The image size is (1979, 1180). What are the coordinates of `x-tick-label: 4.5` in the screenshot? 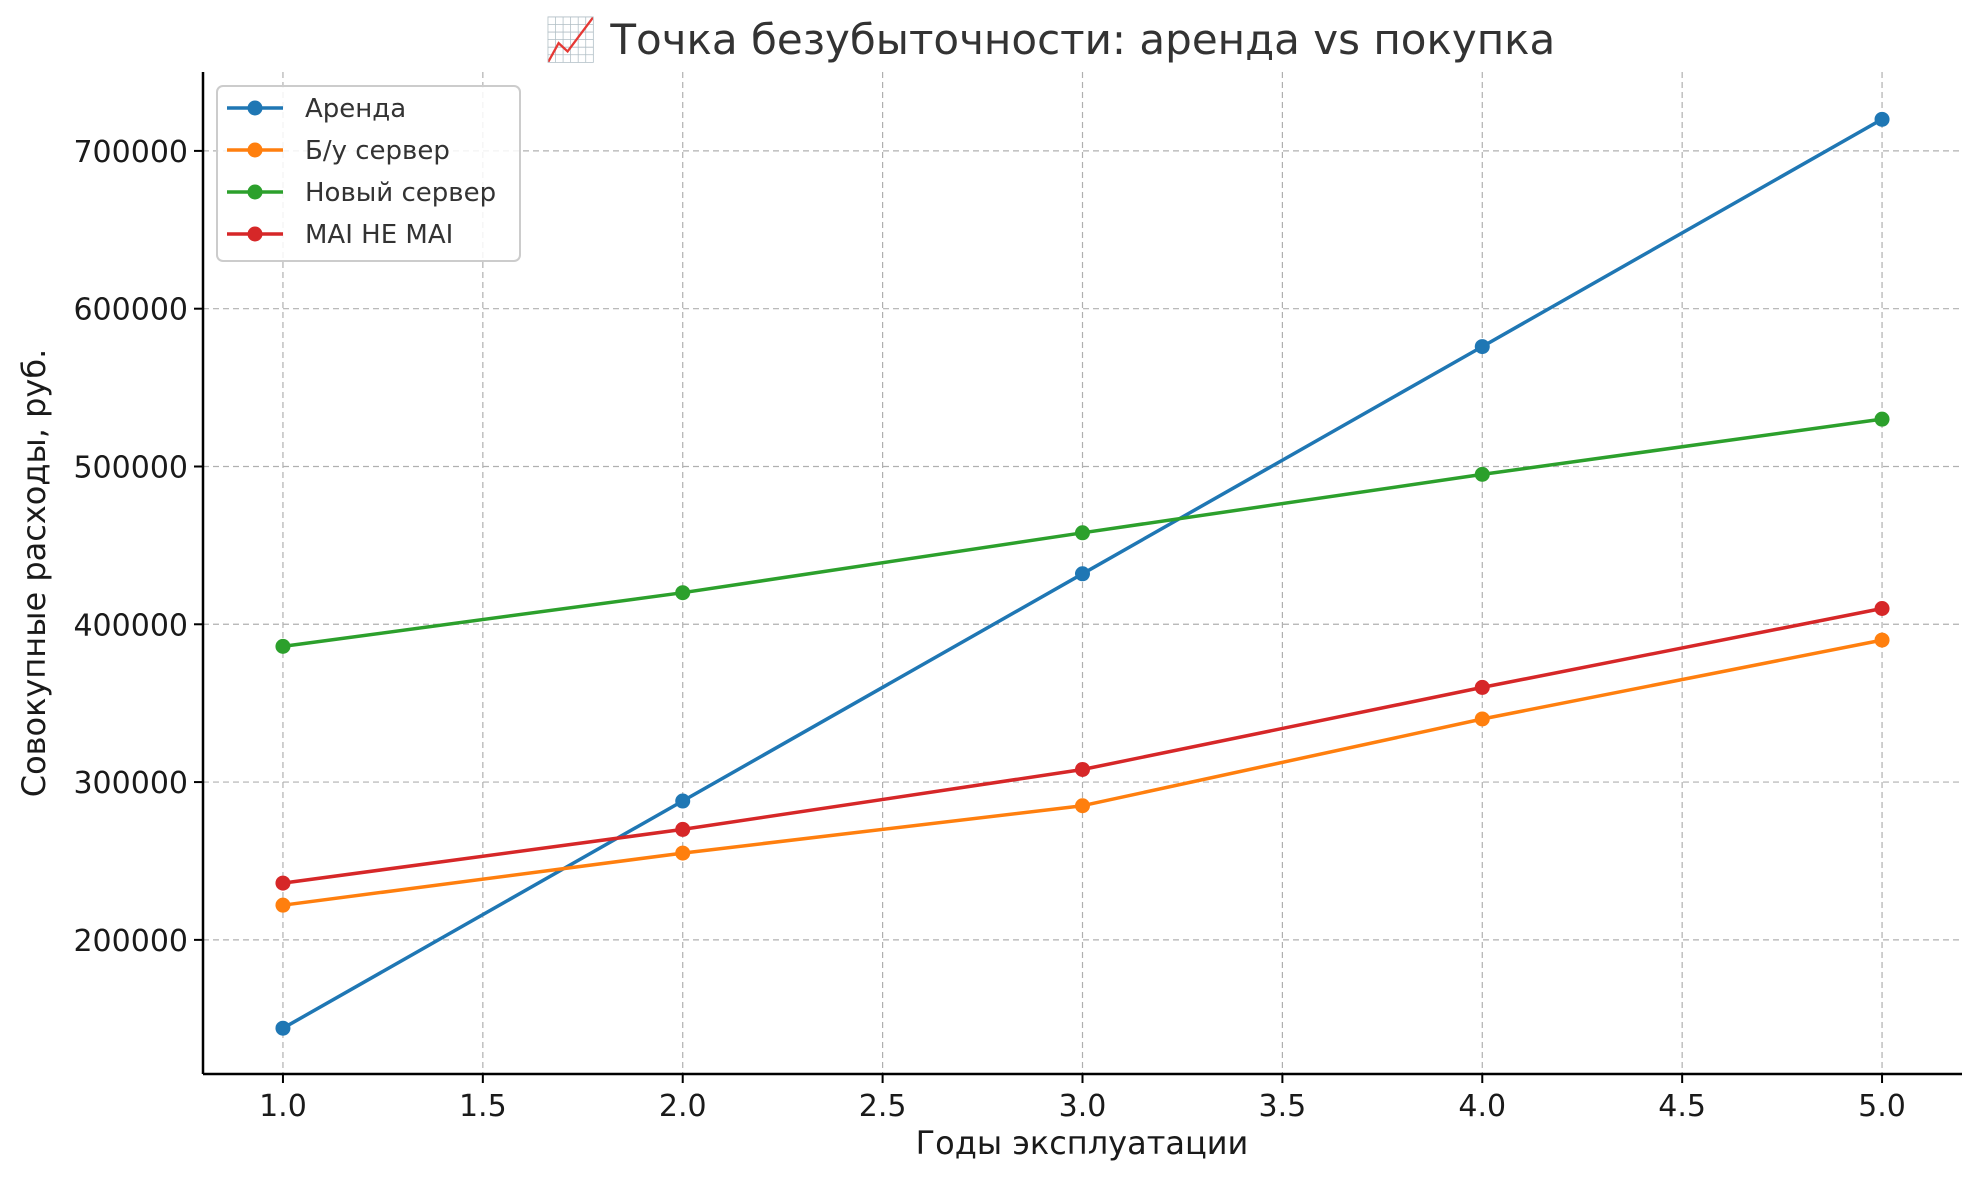 It's located at (1682, 1106).